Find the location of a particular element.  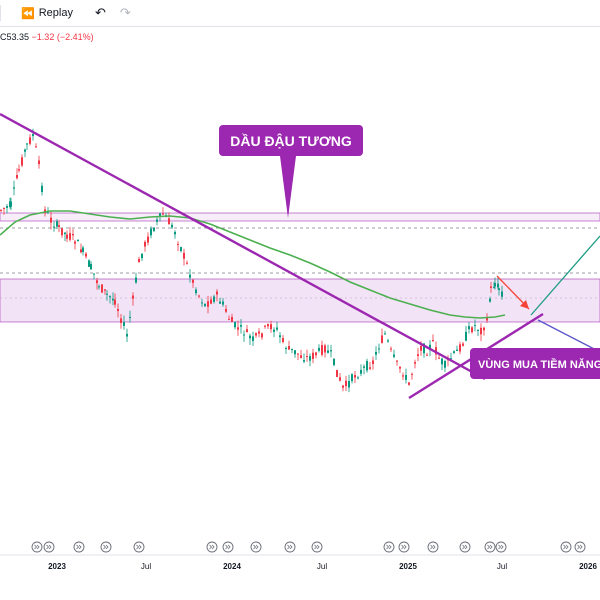

time-axis: 2023 Jul 2024 Jul 2025 Jul 2026 is located at coordinates (300, 556).